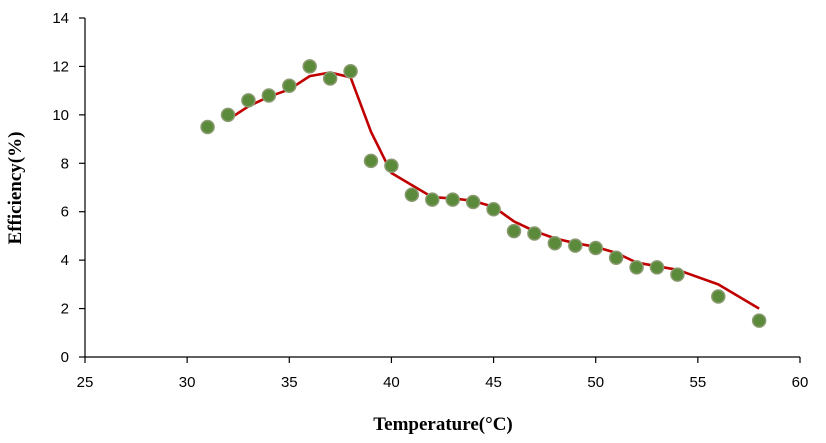 The height and width of the screenshot is (443, 826). Describe the element at coordinates (443, 424) in the screenshot. I see `x-axis-title: Temperature(°C)` at that location.